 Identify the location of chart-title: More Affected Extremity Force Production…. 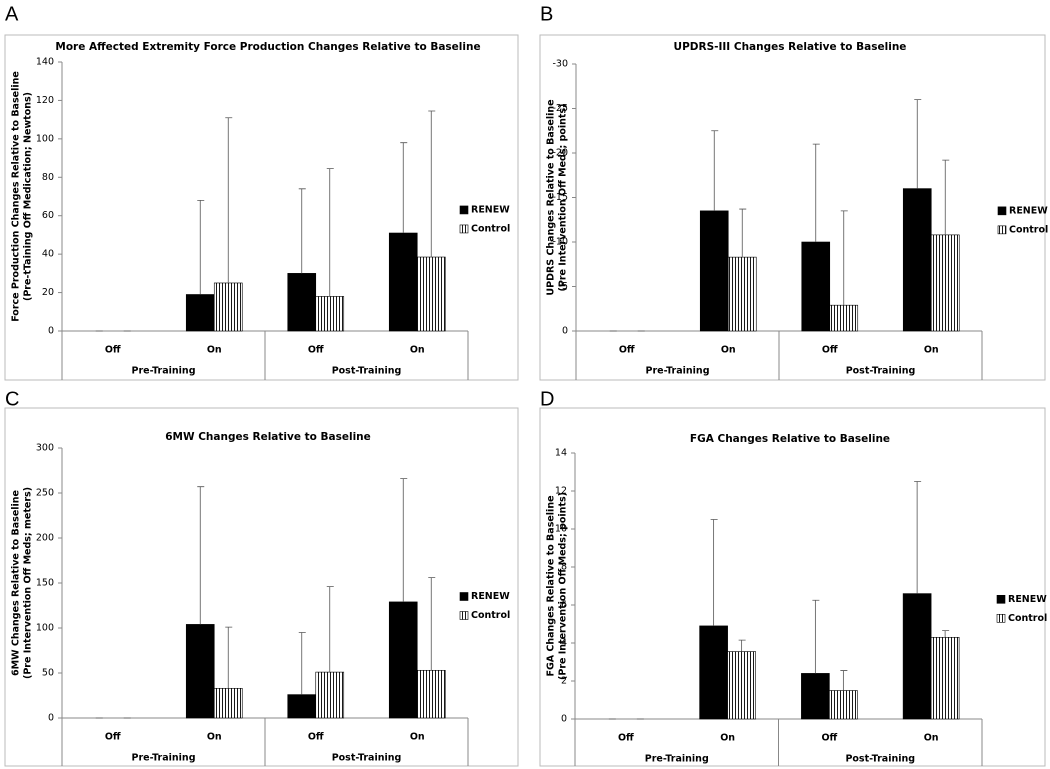
(267, 47).